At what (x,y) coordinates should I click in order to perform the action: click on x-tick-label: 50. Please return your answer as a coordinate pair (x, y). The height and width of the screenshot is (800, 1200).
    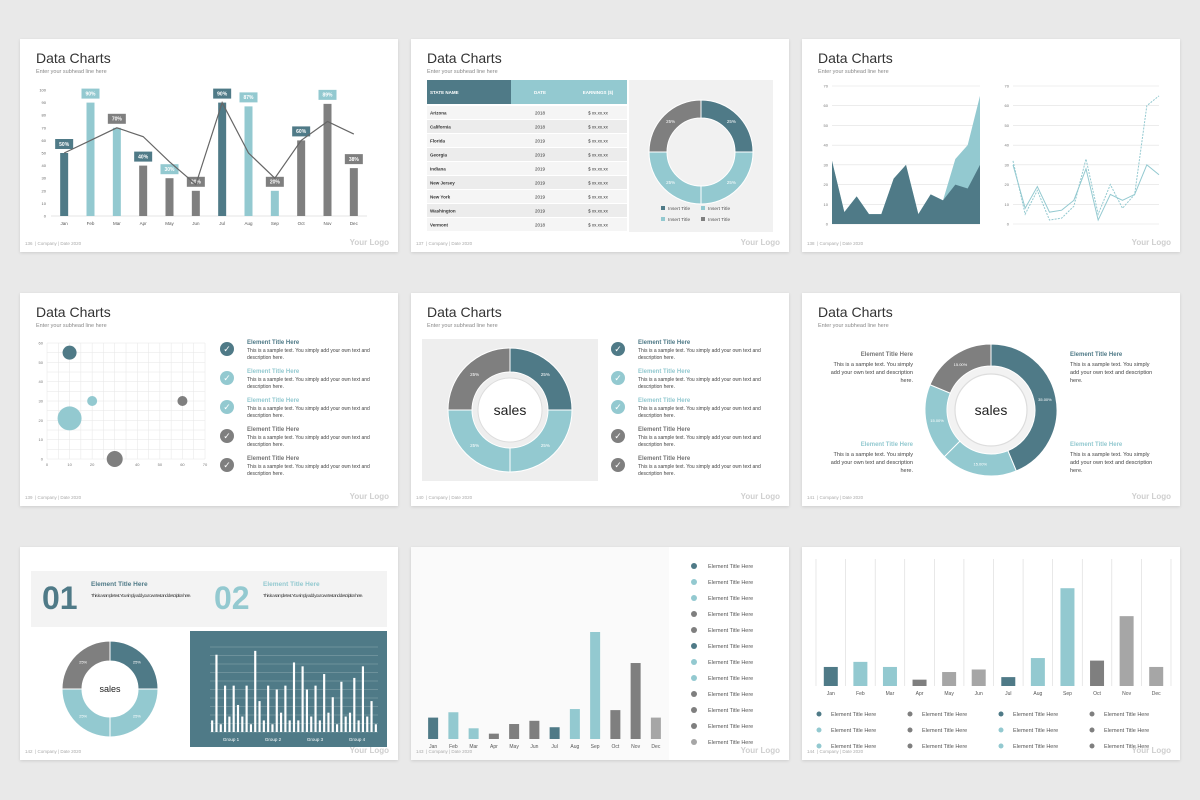
    Looking at the image, I should click on (160, 464).